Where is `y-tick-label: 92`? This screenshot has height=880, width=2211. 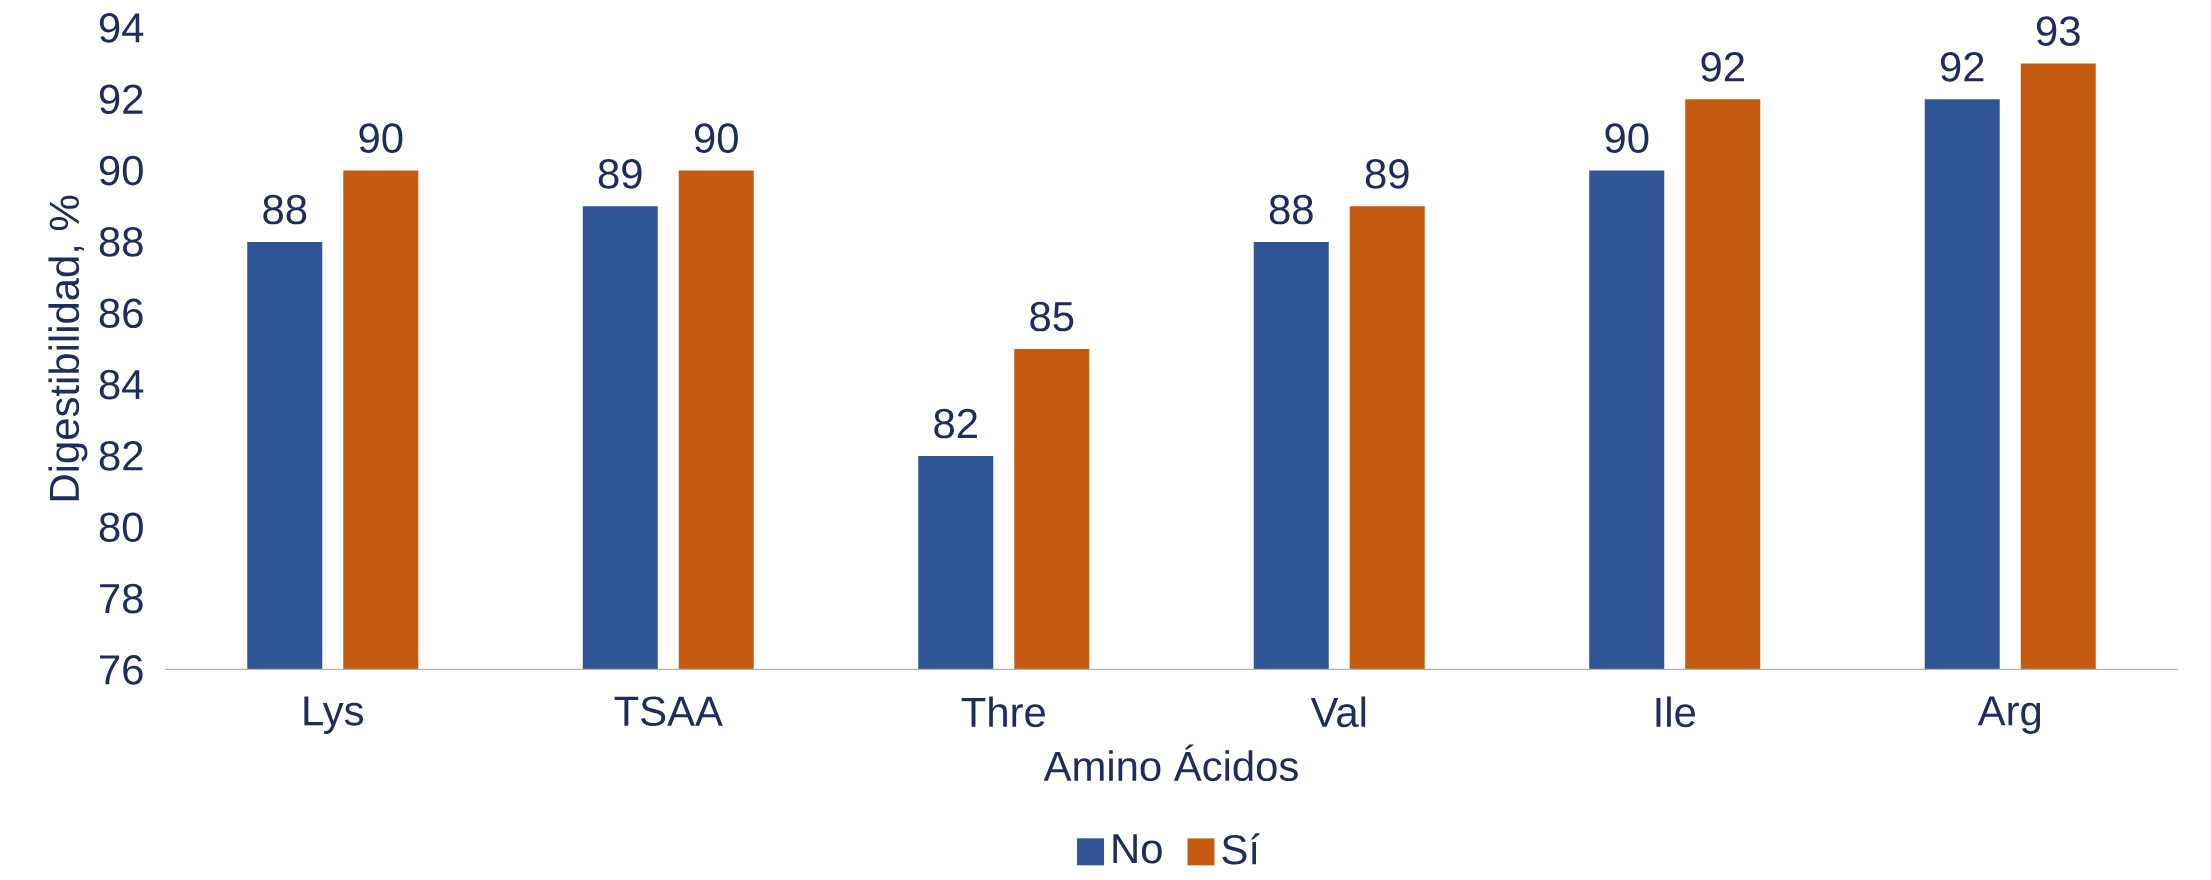 y-tick-label: 92 is located at coordinates (121, 99).